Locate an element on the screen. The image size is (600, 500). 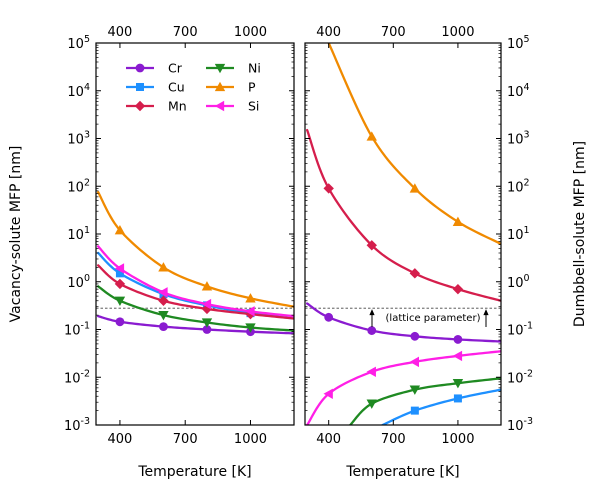
x-tick-label-top: 1000 is located at coordinates (250, 32).